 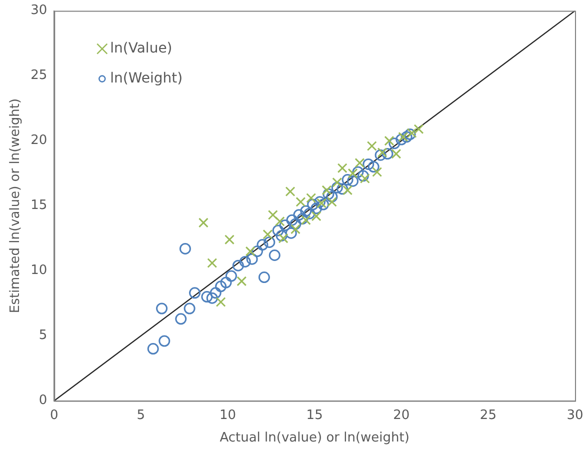 What do you see at coordinates (43, 336) in the screenshot?
I see `y-tick-label: 5` at bounding box center [43, 336].